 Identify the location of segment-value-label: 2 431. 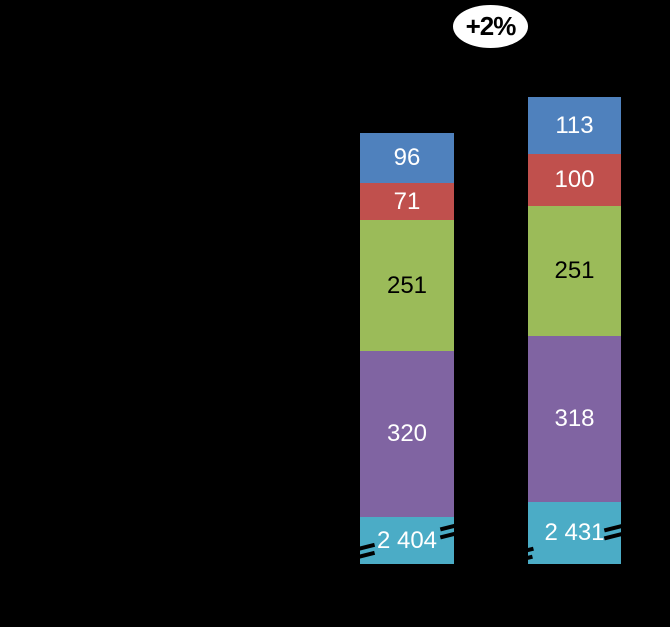
(574, 532).